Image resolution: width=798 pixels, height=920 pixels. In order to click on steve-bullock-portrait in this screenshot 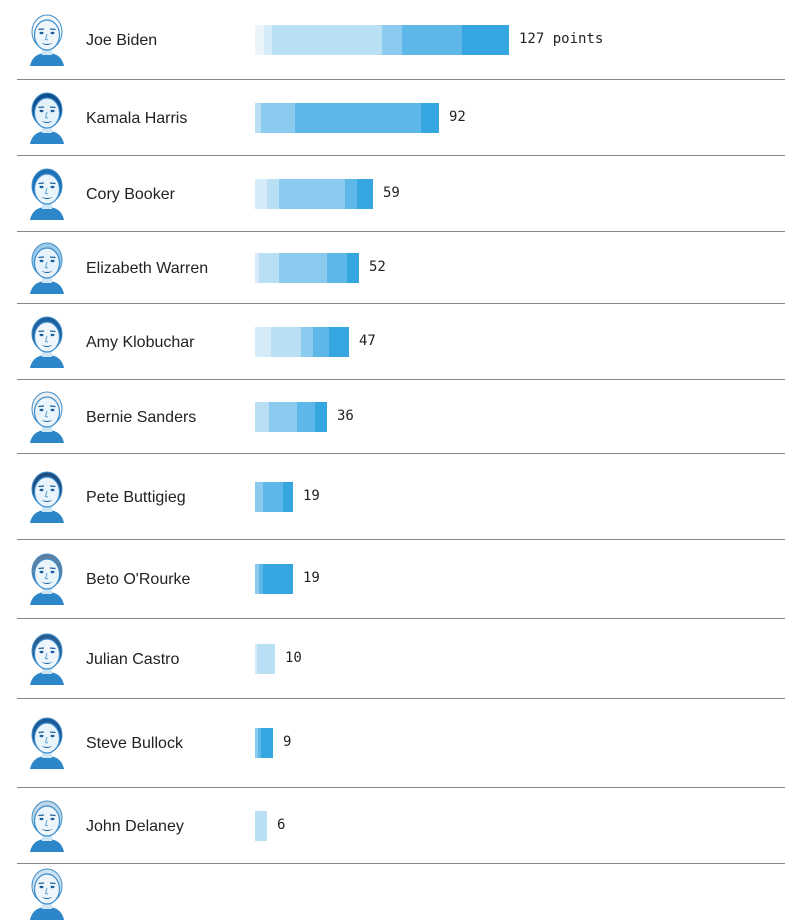, I will do `click(47, 743)`.